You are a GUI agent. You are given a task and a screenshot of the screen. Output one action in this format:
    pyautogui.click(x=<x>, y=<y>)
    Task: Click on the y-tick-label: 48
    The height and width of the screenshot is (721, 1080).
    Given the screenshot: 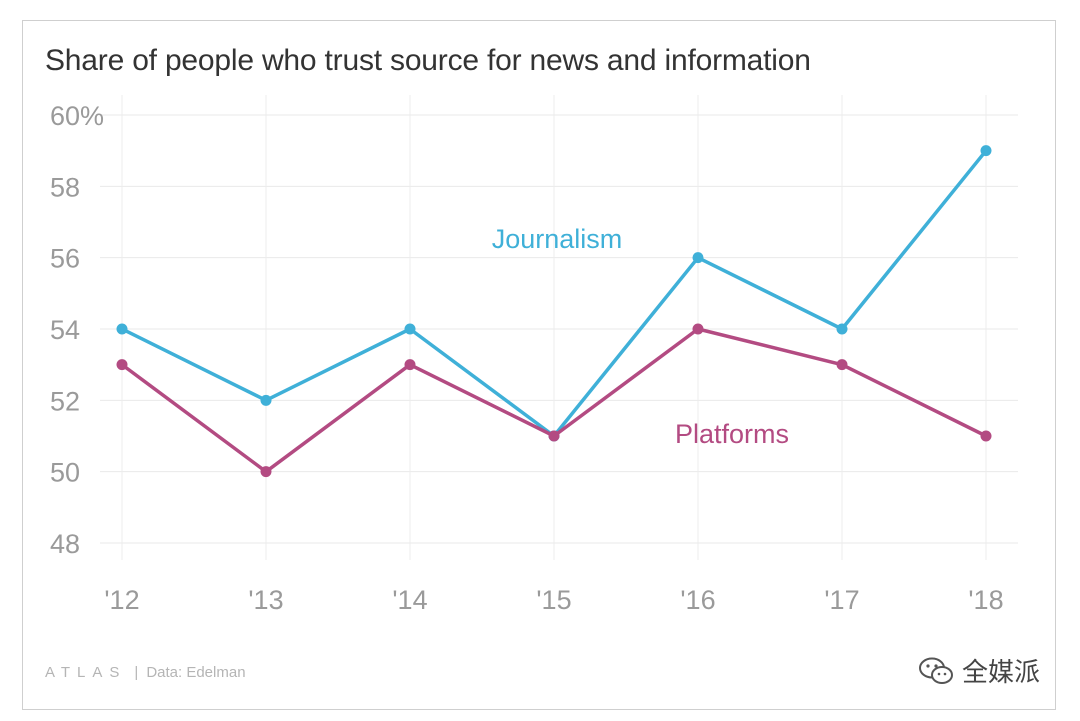 What is the action you would take?
    pyautogui.click(x=65, y=544)
    